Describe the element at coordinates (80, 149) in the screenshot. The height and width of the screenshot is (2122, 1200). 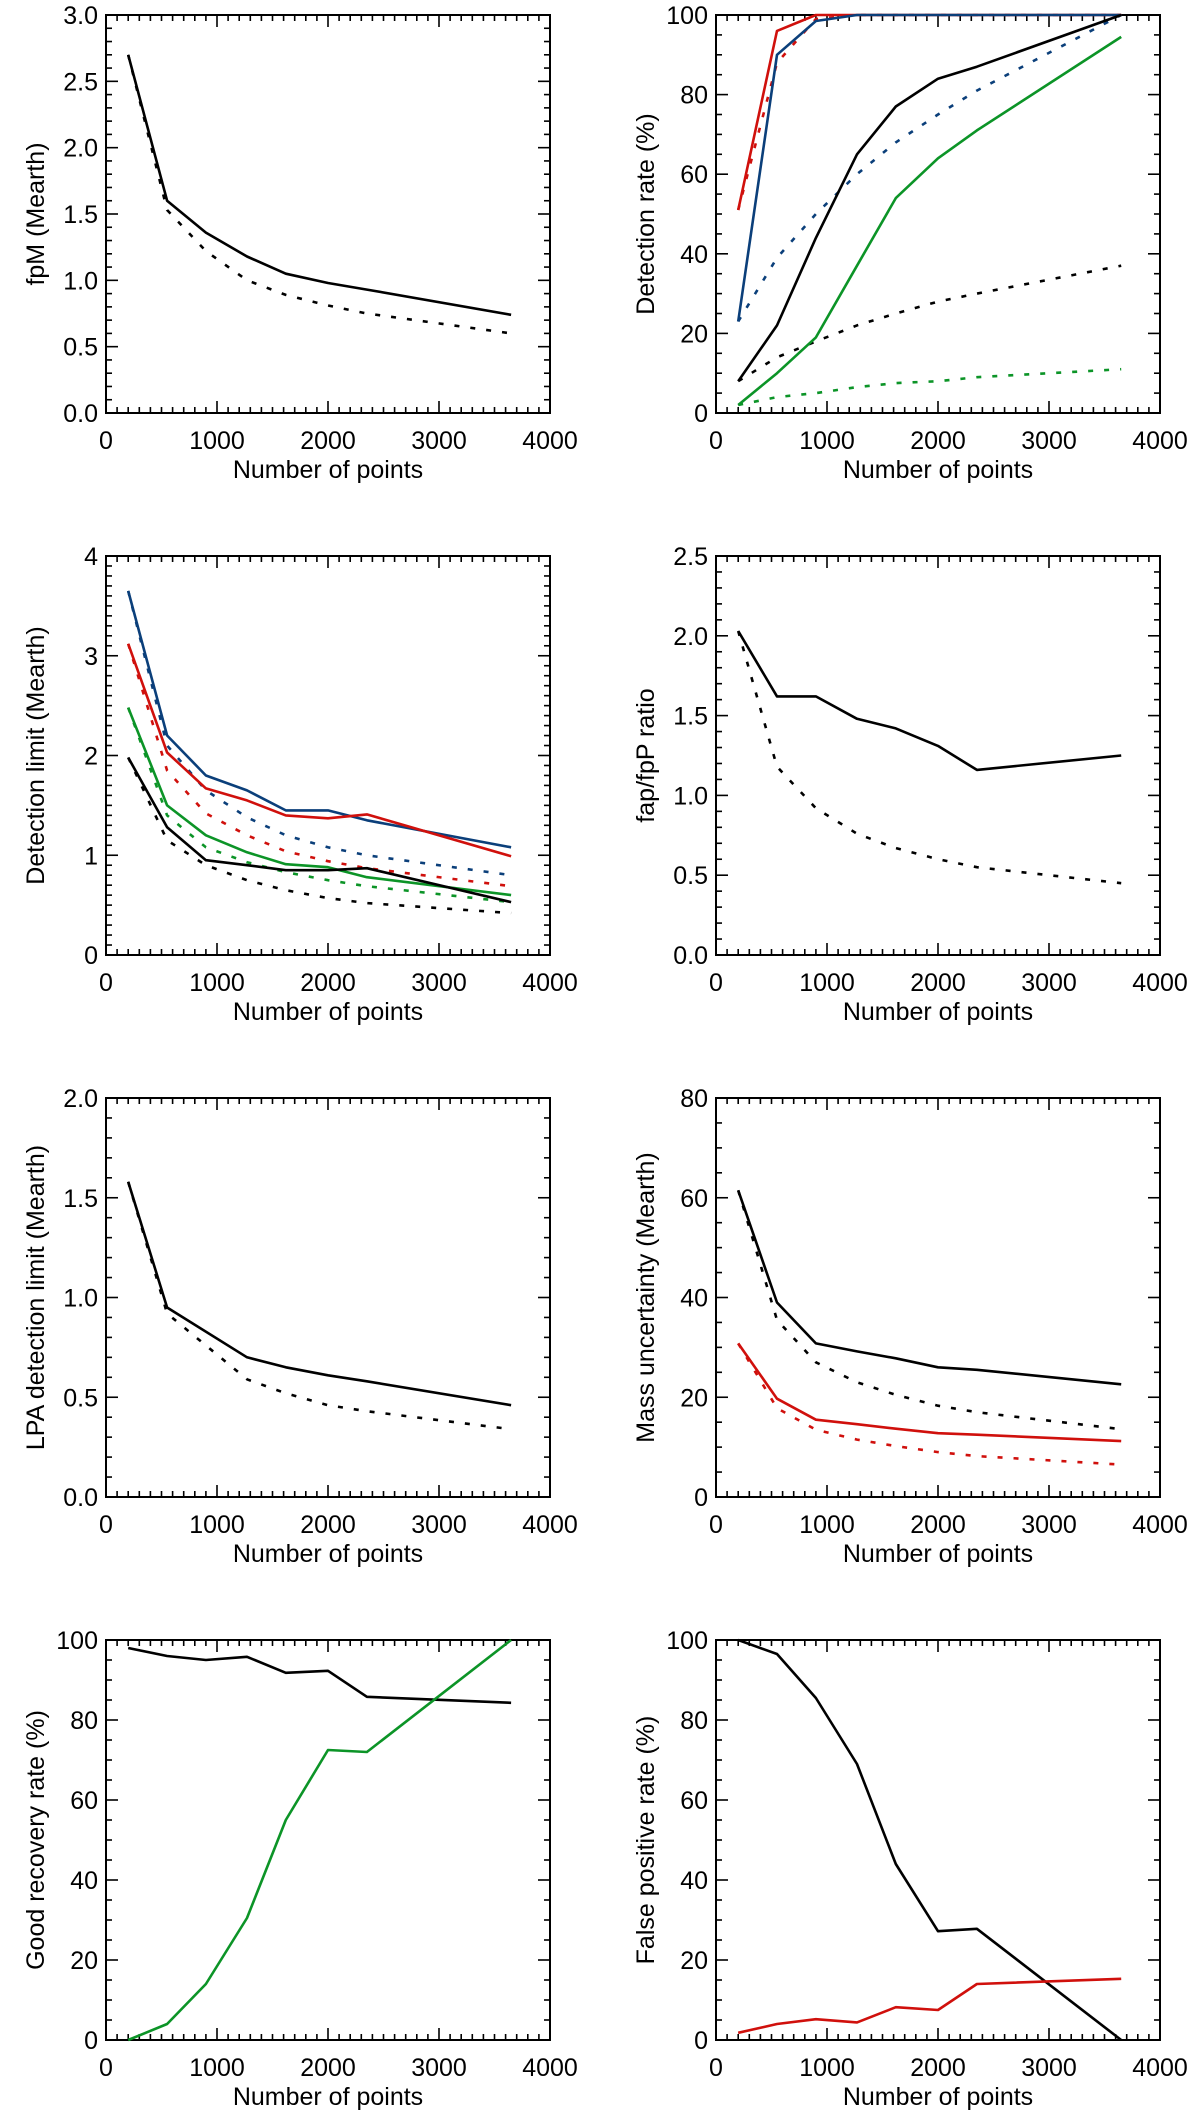
I see `y-tick-label: 2.0` at that location.